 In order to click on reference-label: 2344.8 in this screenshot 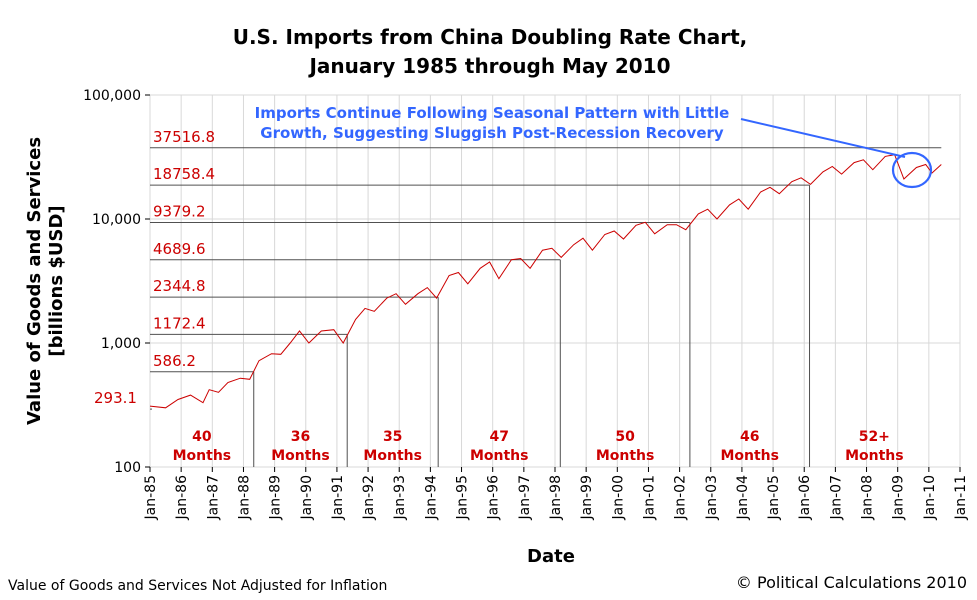, I will do `click(179, 286)`.